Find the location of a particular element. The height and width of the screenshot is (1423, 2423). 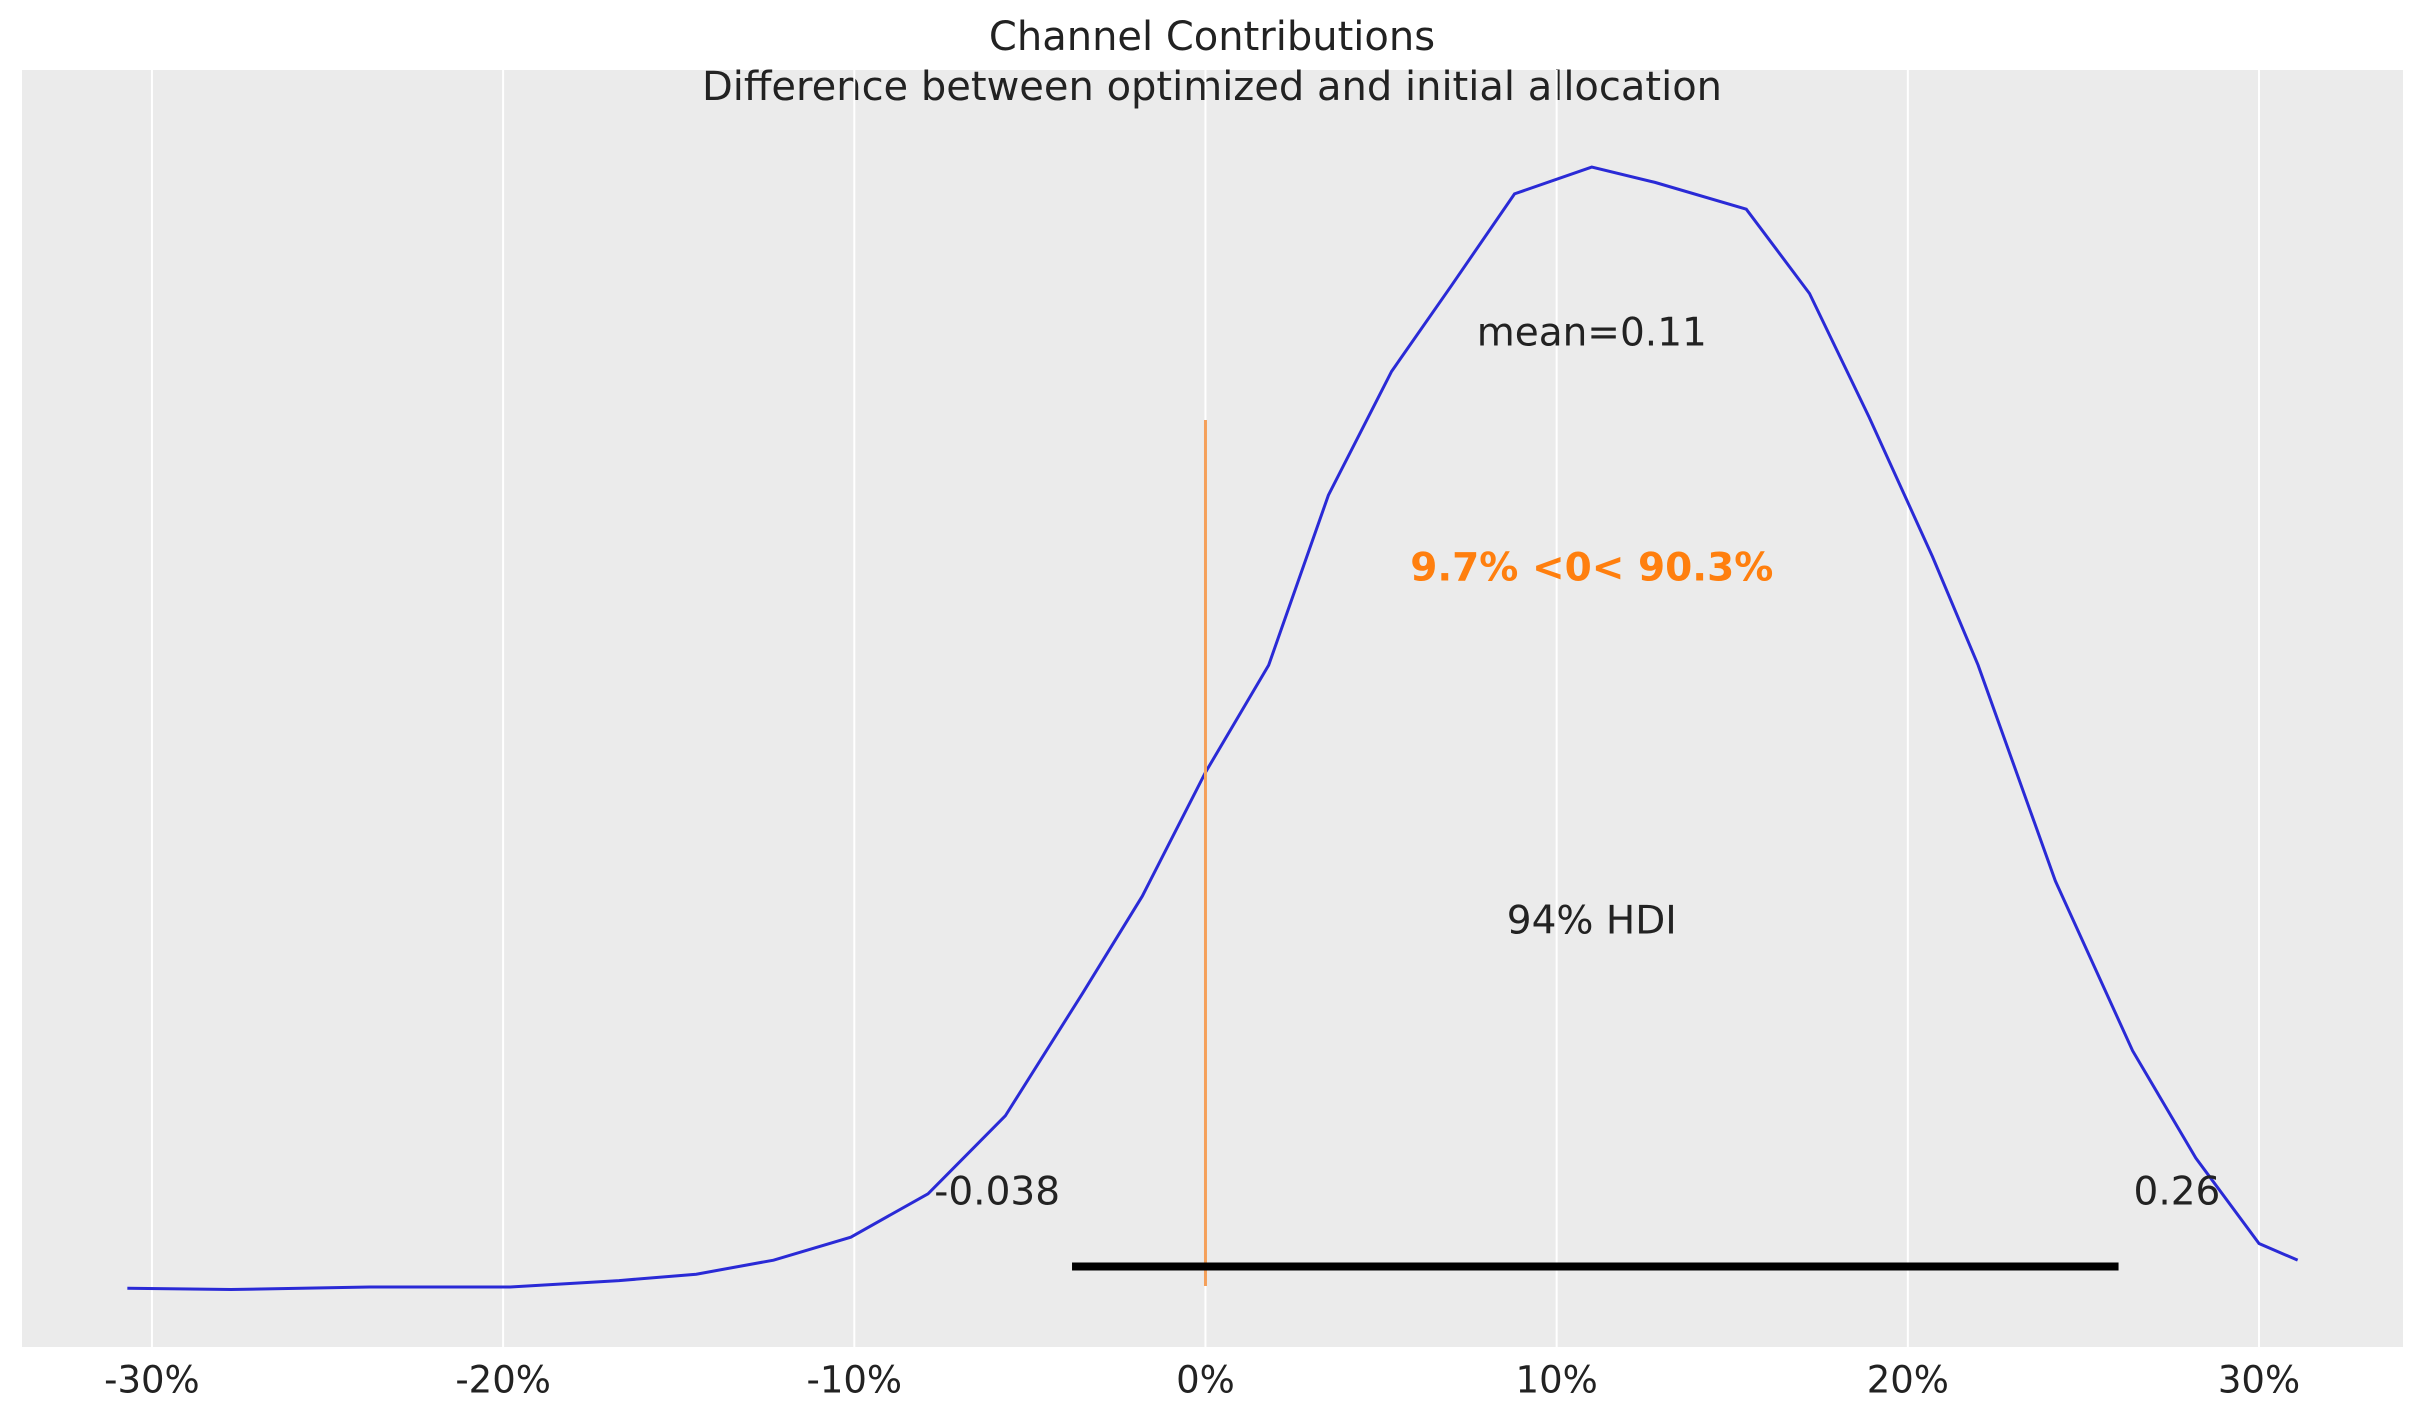

mean-label: mean=0.11 is located at coordinates (1592, 333).